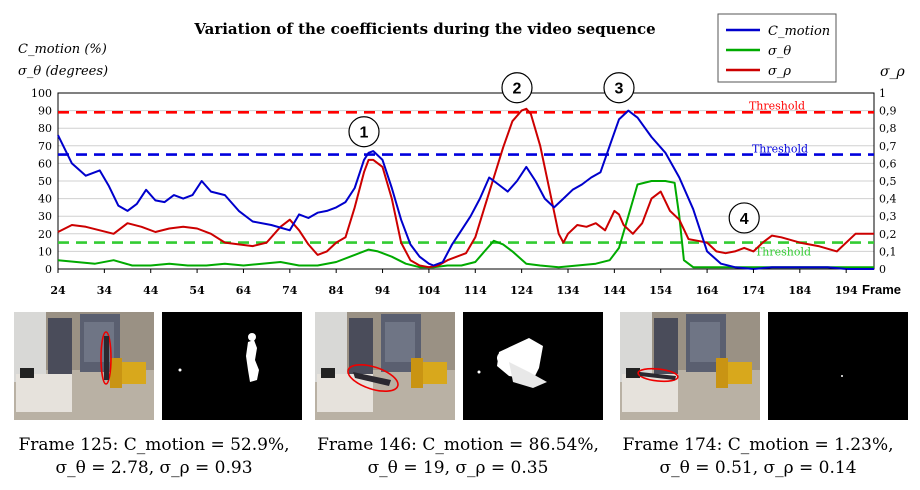 This screenshot has height=490, width=920. Describe the element at coordinates (882, 269) in the screenshot. I see `y-tick-label-right: 0` at that location.